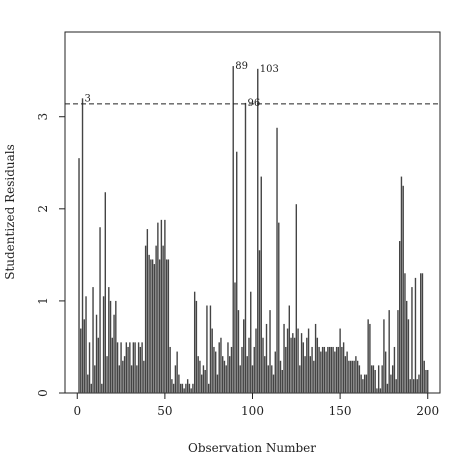 The height and width of the screenshot is (474, 474). I want to click on x-tick-label: 150, so click(340, 411).